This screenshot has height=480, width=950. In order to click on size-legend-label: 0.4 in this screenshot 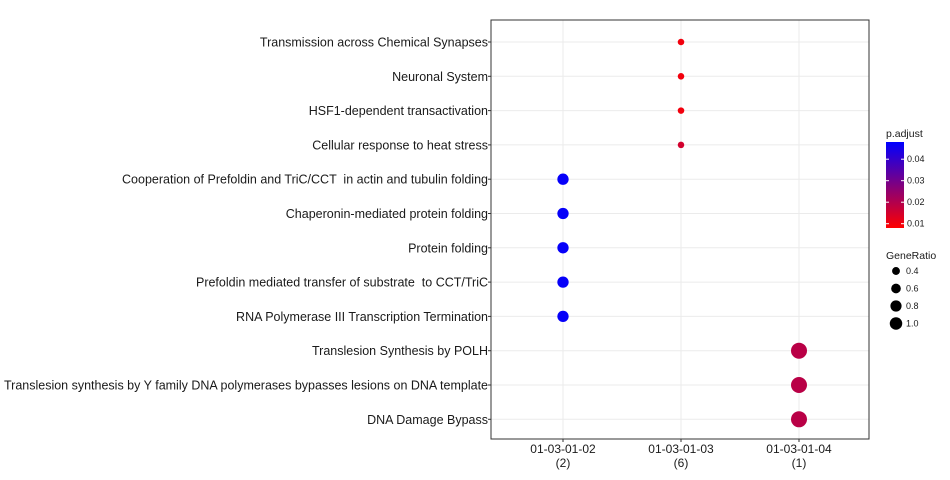, I will do `click(912, 271)`.